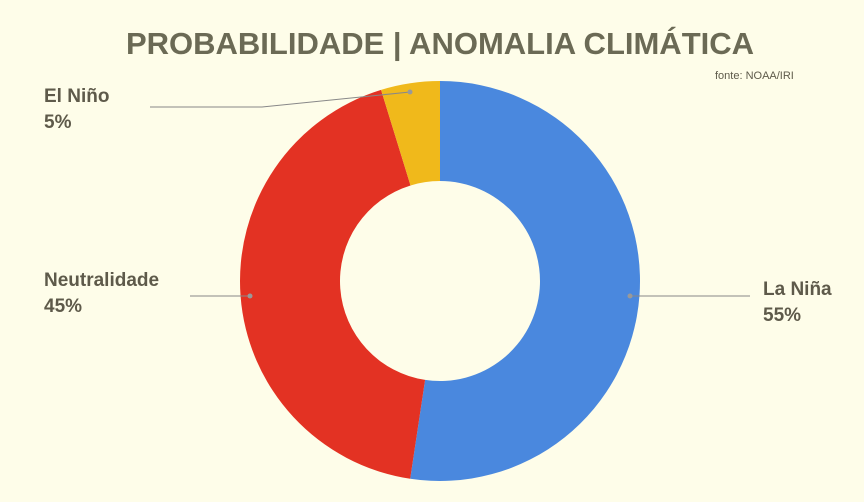 Image resolution: width=864 pixels, height=502 pixels. I want to click on donut-slice, so click(410, 133).